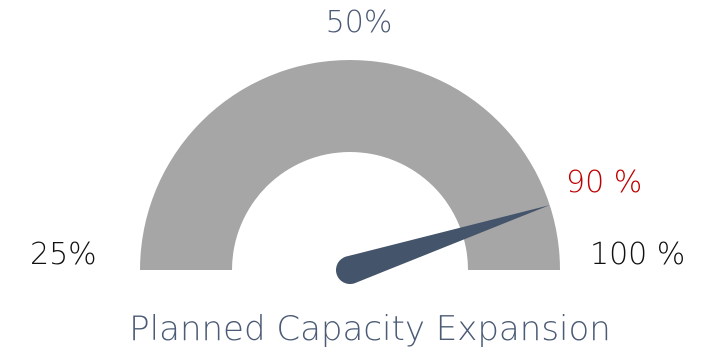 Image resolution: width=718 pixels, height=356 pixels. Describe the element at coordinates (359, 22) in the screenshot. I see `gauge-mid-label: 50%` at that location.